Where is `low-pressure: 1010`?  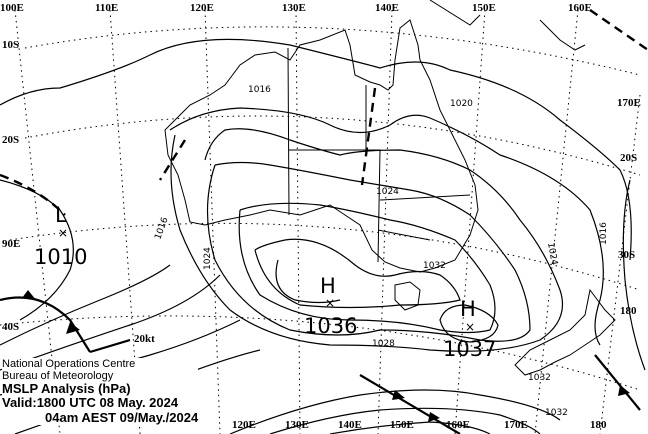 low-pressure: 1010 is located at coordinates (60, 257).